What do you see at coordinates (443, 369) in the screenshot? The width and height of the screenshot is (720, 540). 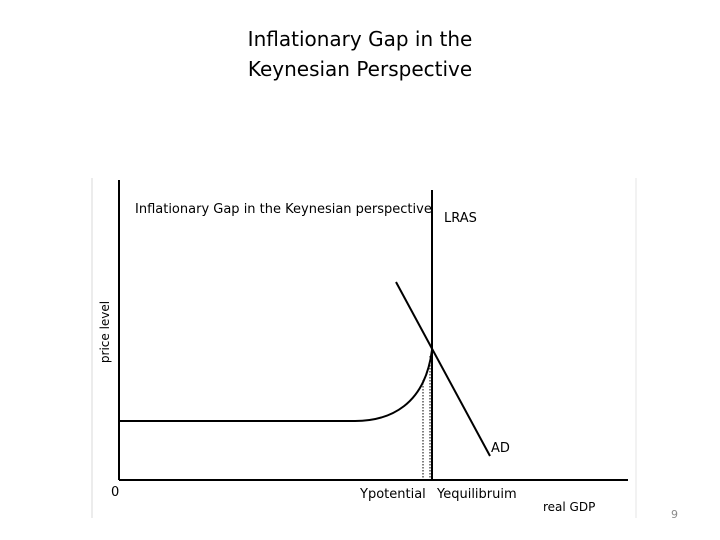 I see `ad-curve` at bounding box center [443, 369].